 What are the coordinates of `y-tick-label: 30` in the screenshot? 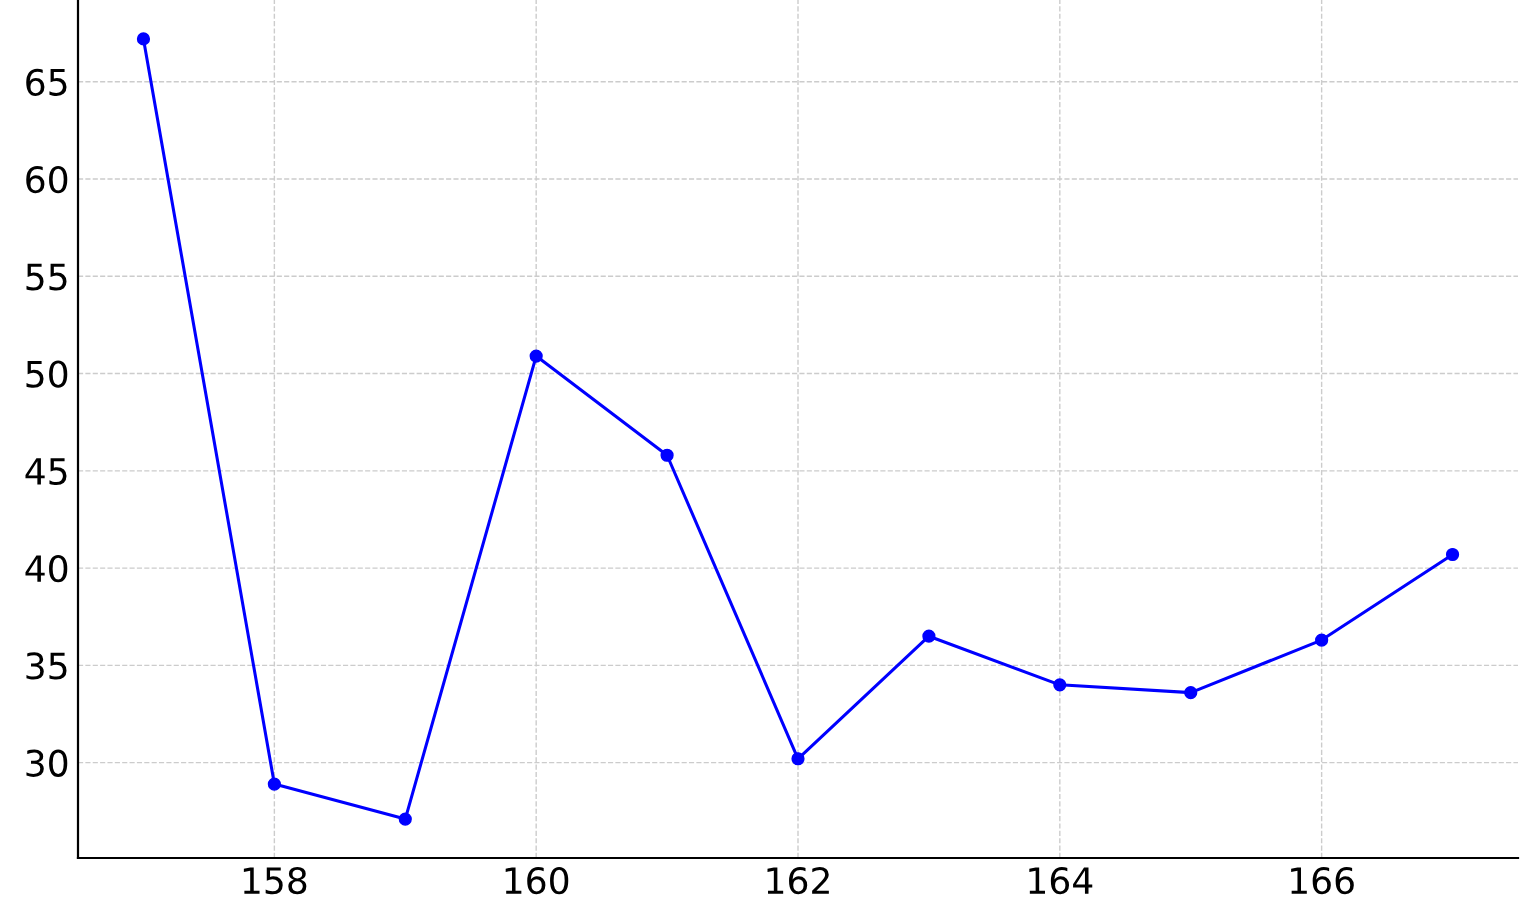 It's located at (47, 763).